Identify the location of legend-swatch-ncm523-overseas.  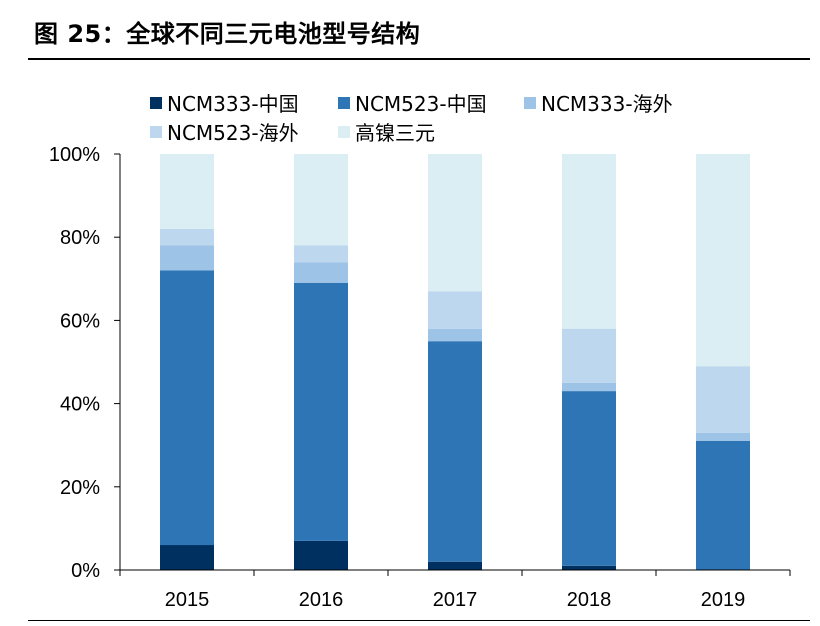
(156, 131).